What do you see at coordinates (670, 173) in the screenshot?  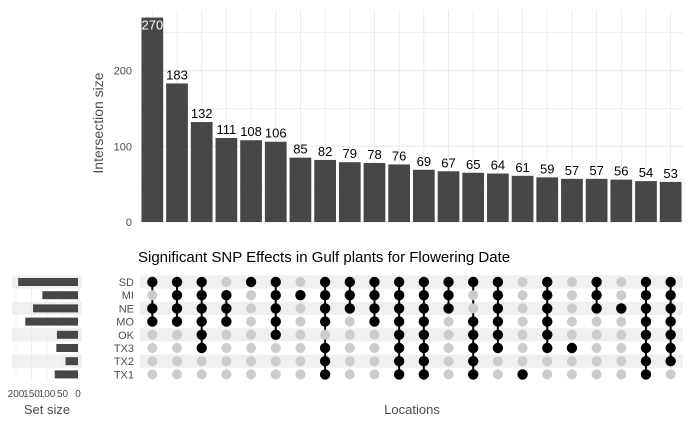 I see `intersection-value-label: 53` at bounding box center [670, 173].